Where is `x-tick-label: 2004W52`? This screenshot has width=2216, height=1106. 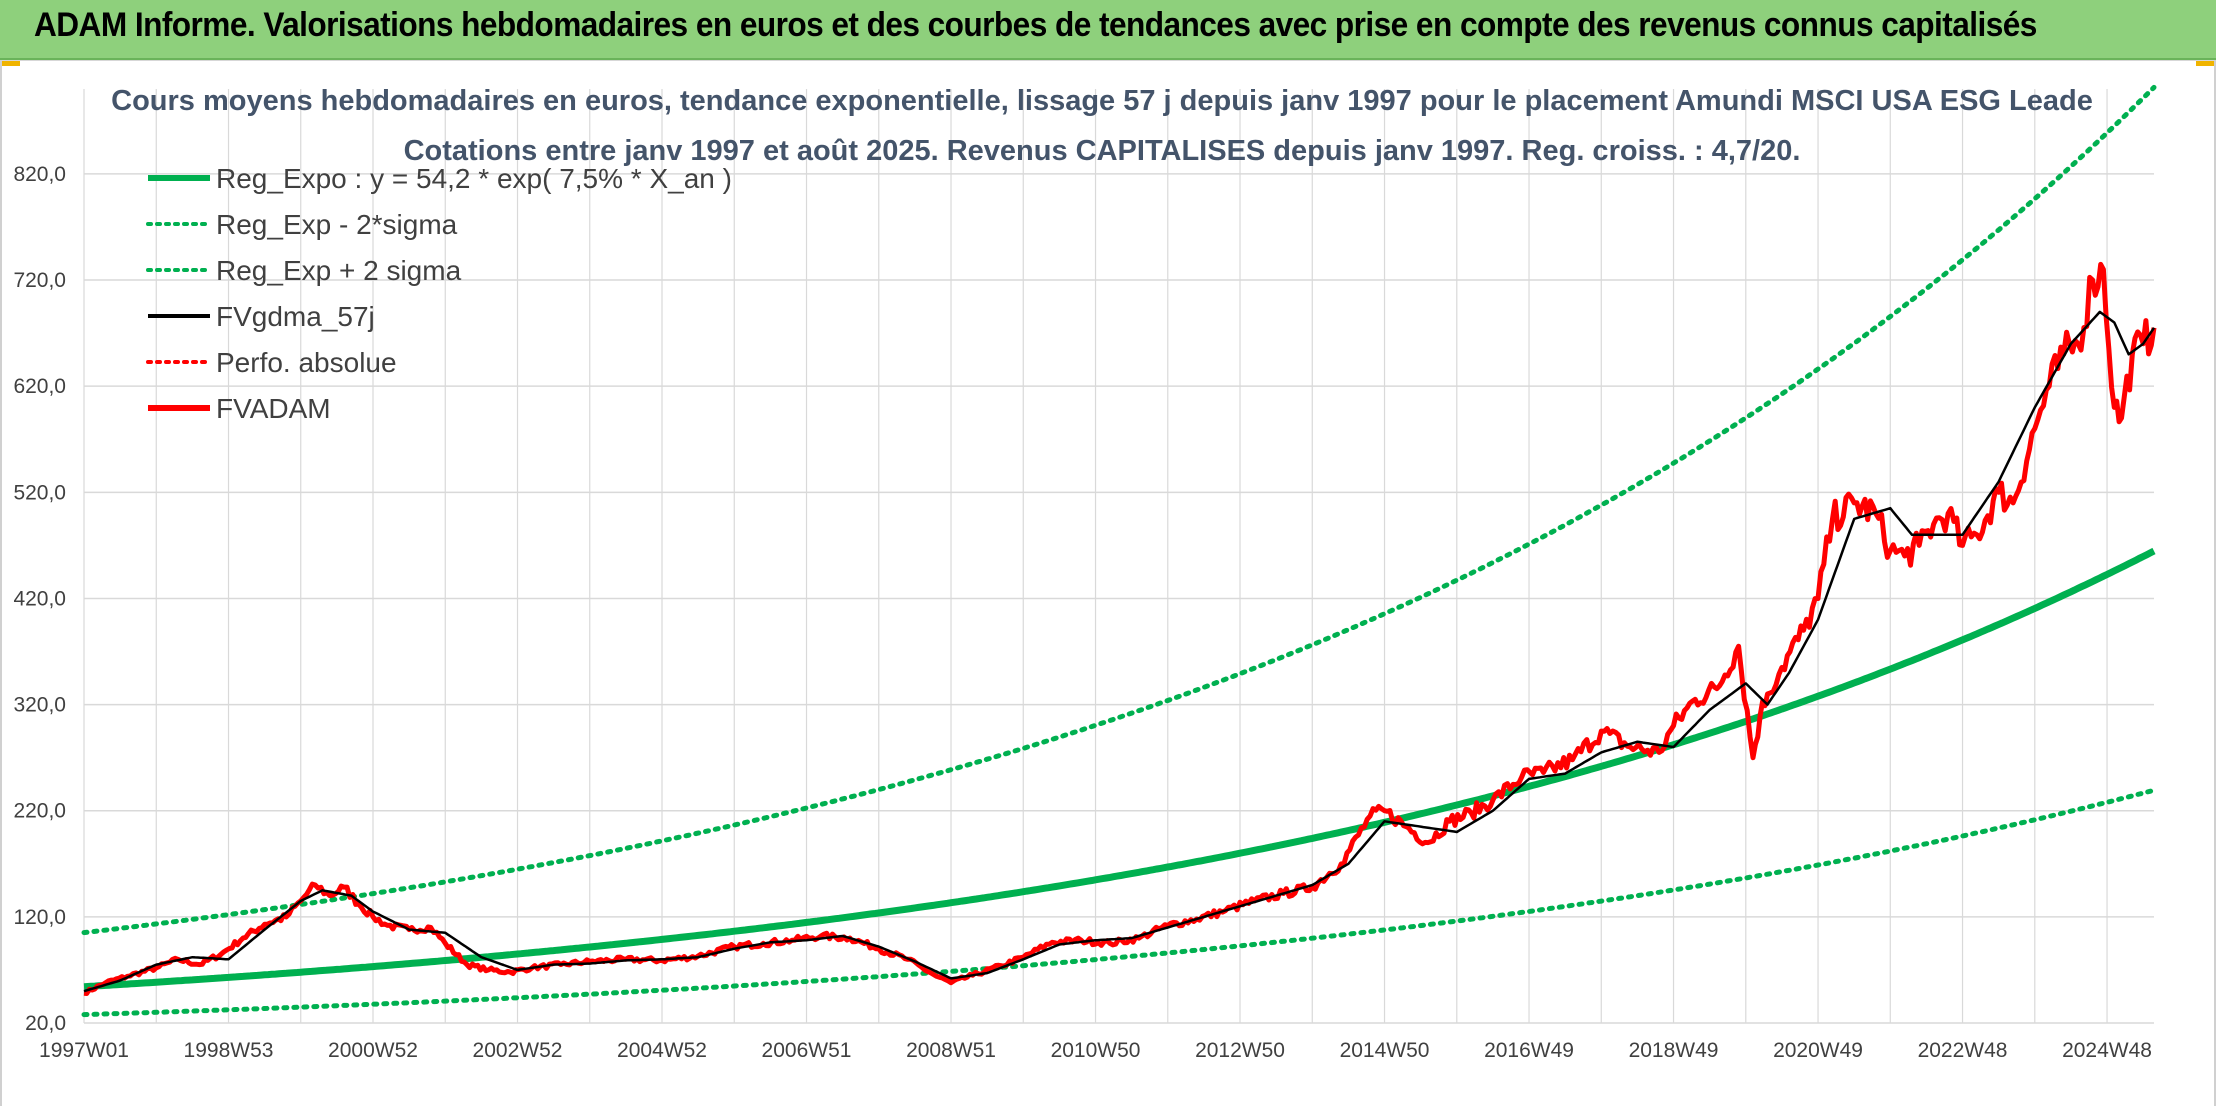 x-tick-label: 2004W52 is located at coordinates (662, 1050).